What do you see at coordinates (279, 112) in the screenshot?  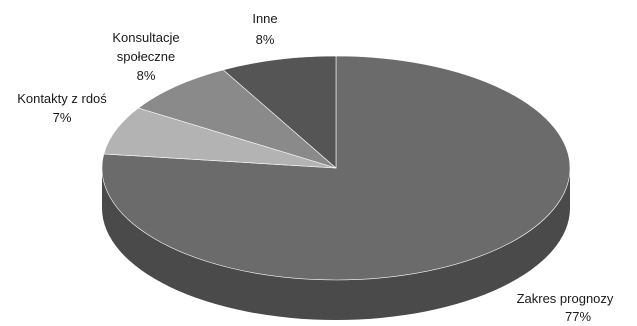 I see `pie-slice-inne` at bounding box center [279, 112].